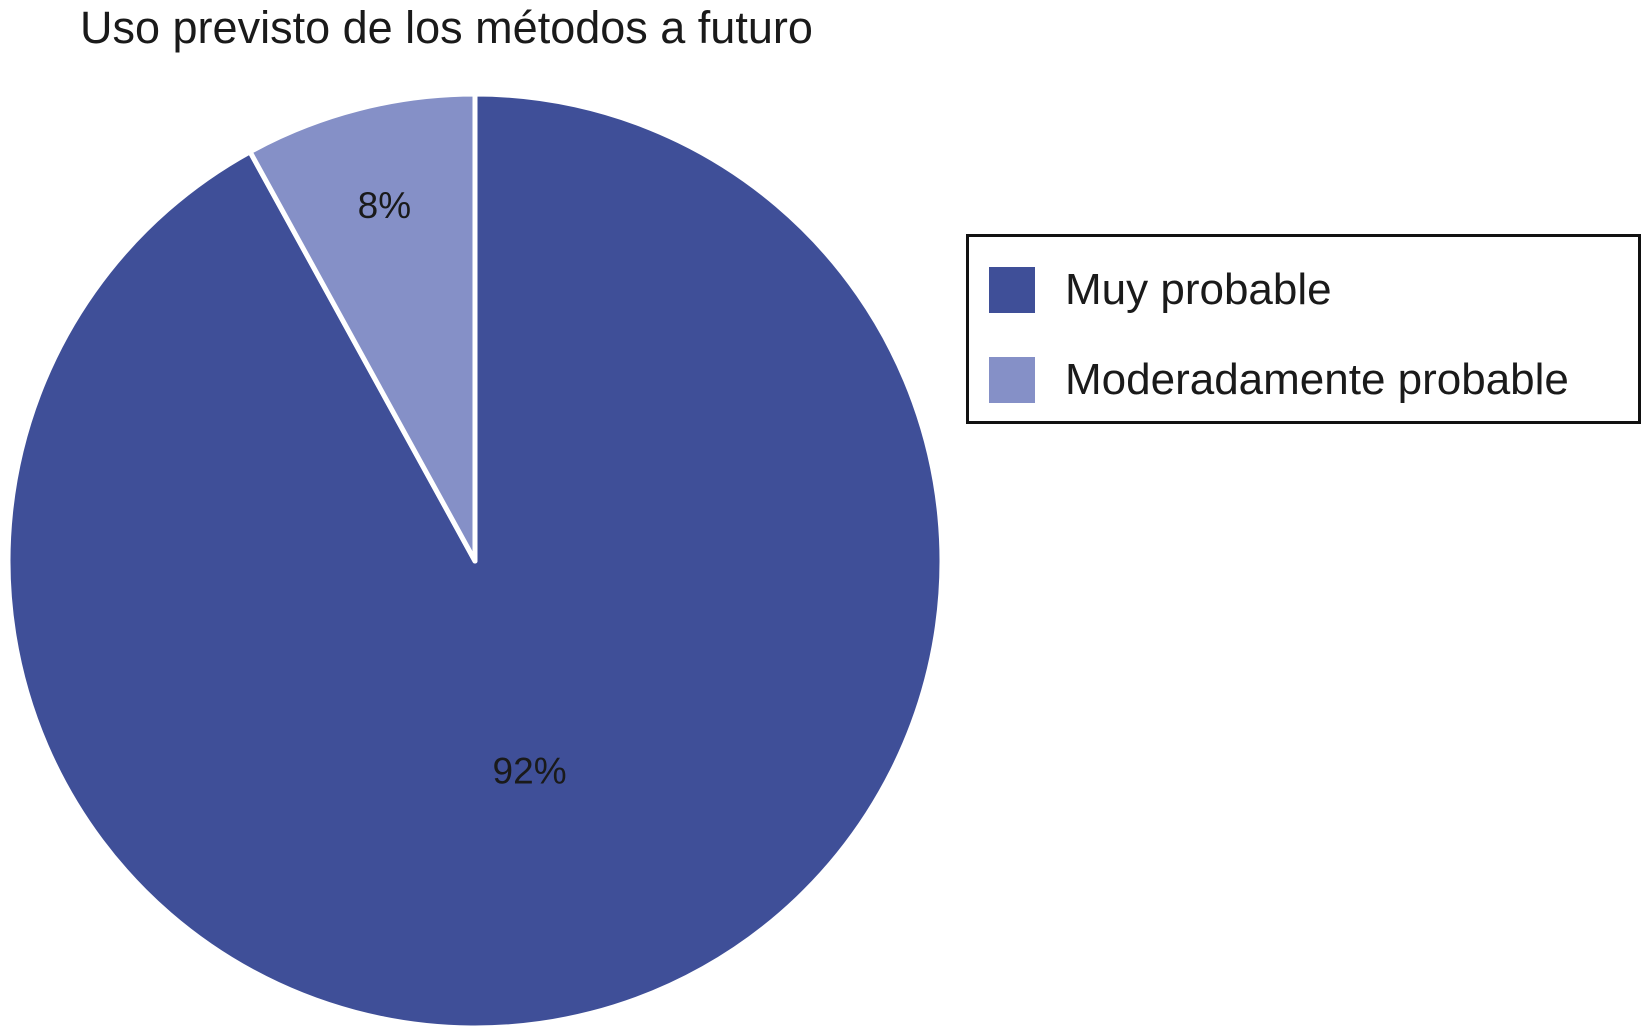  What do you see at coordinates (446, 27) in the screenshot?
I see `chart-title: Uso previsto de los métodos a futuro` at bounding box center [446, 27].